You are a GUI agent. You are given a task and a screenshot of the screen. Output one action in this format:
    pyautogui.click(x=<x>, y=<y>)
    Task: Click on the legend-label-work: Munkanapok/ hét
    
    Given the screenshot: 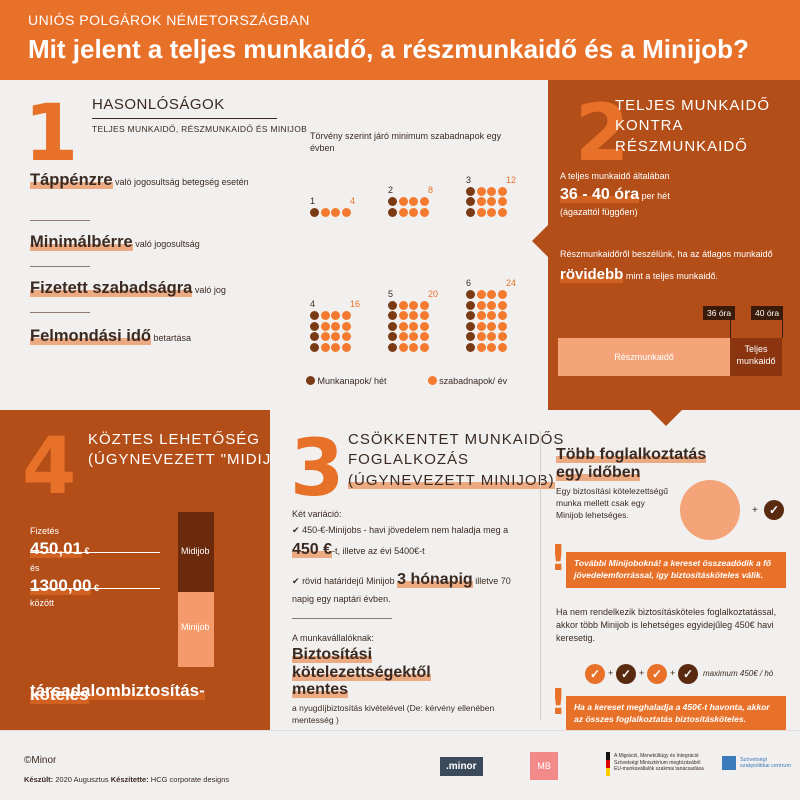 What is the action you would take?
    pyautogui.click(x=352, y=381)
    